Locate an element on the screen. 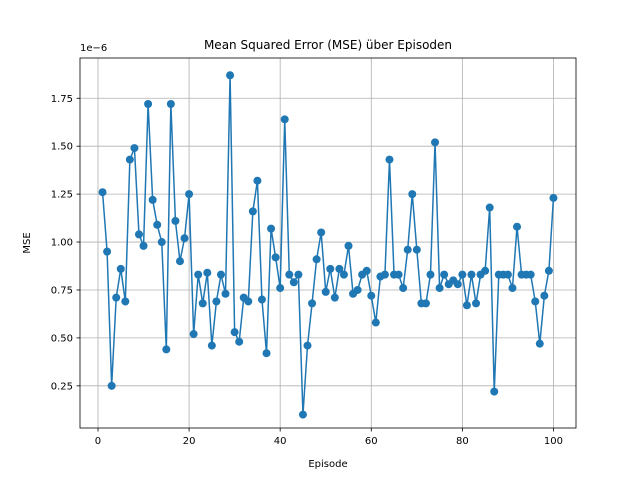 This screenshot has width=640, height=480. x-tick-label: 0 is located at coordinates (98, 441).